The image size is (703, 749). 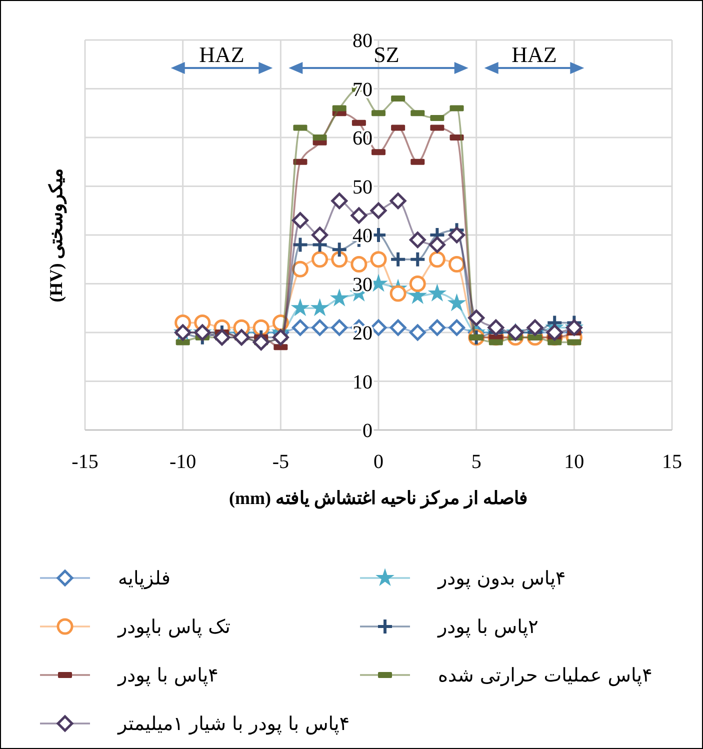 What do you see at coordinates (85, 462) in the screenshot?
I see `x-tick-label: -15` at bounding box center [85, 462].